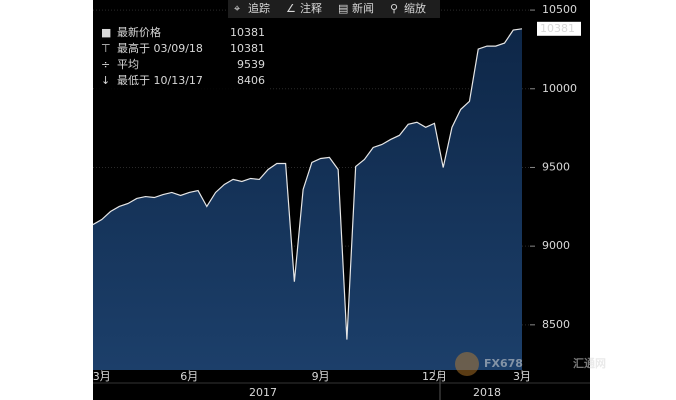  Describe the element at coordinates (160, 48) in the screenshot. I see `legend-label: 最高于 03/09/18` at that location.